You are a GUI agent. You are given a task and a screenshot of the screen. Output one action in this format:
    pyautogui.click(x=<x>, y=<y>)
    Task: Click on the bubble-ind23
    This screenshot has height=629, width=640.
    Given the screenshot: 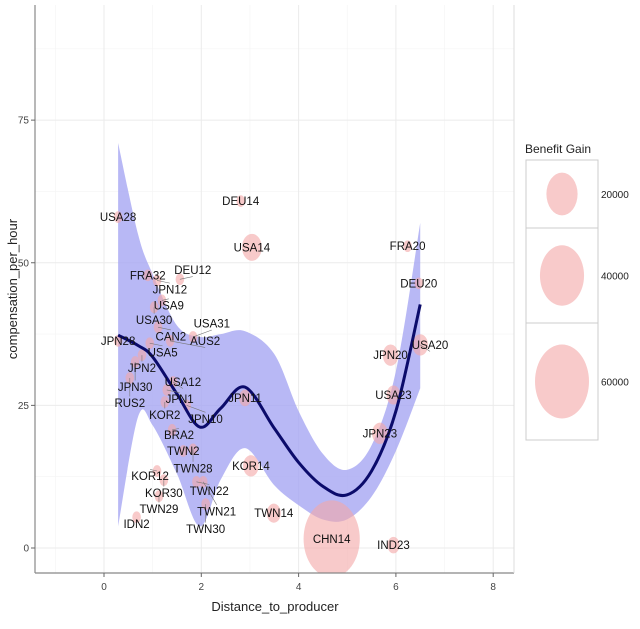 What is the action you would take?
    pyautogui.click(x=393, y=545)
    